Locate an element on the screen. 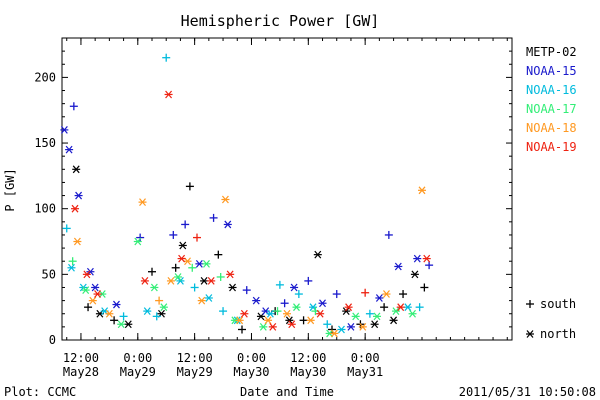 Image resolution: width=600 pixels, height=400 pixels. legend-entry: METP-02 is located at coordinates (551, 52).